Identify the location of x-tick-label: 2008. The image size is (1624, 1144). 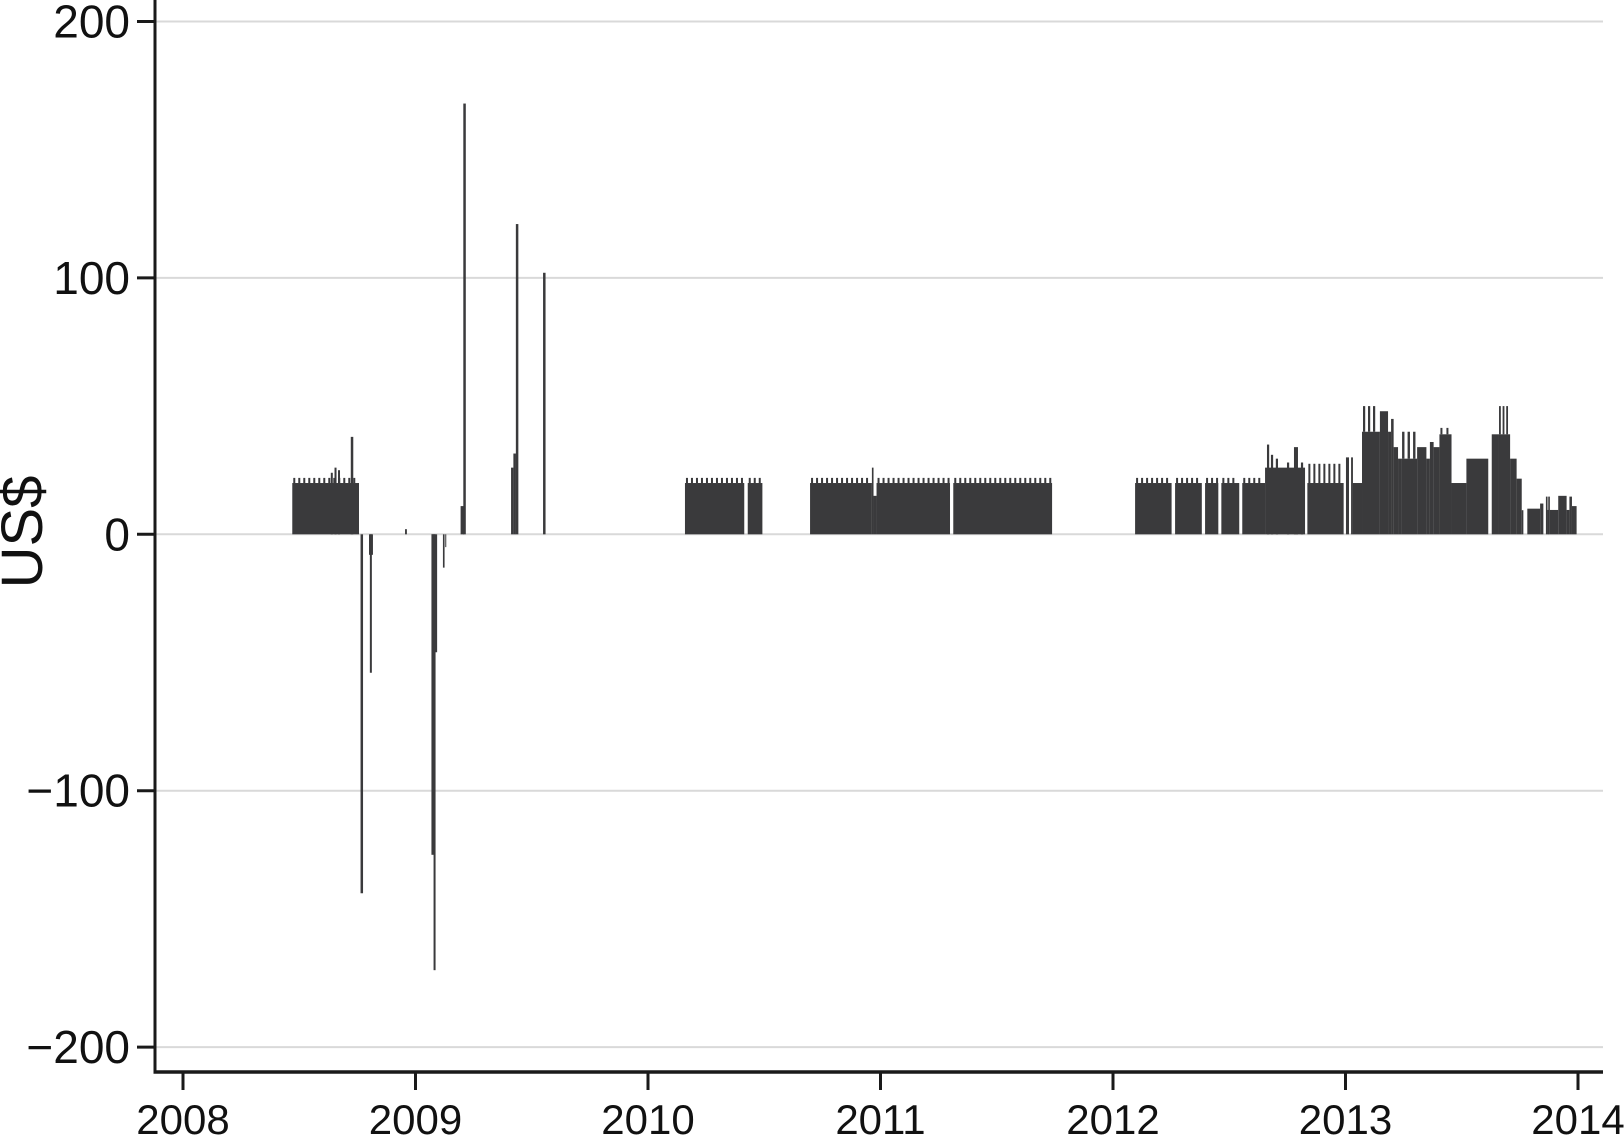
(182, 1119).